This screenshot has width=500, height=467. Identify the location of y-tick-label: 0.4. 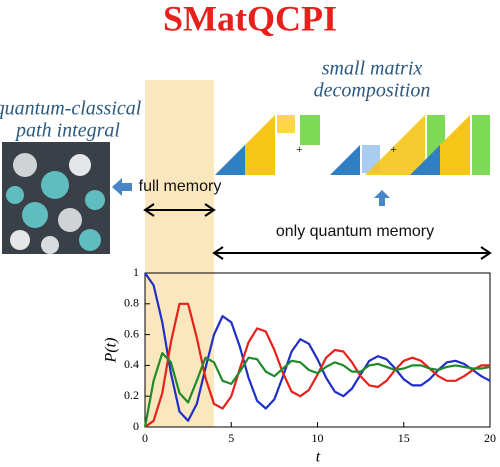
(131, 364).